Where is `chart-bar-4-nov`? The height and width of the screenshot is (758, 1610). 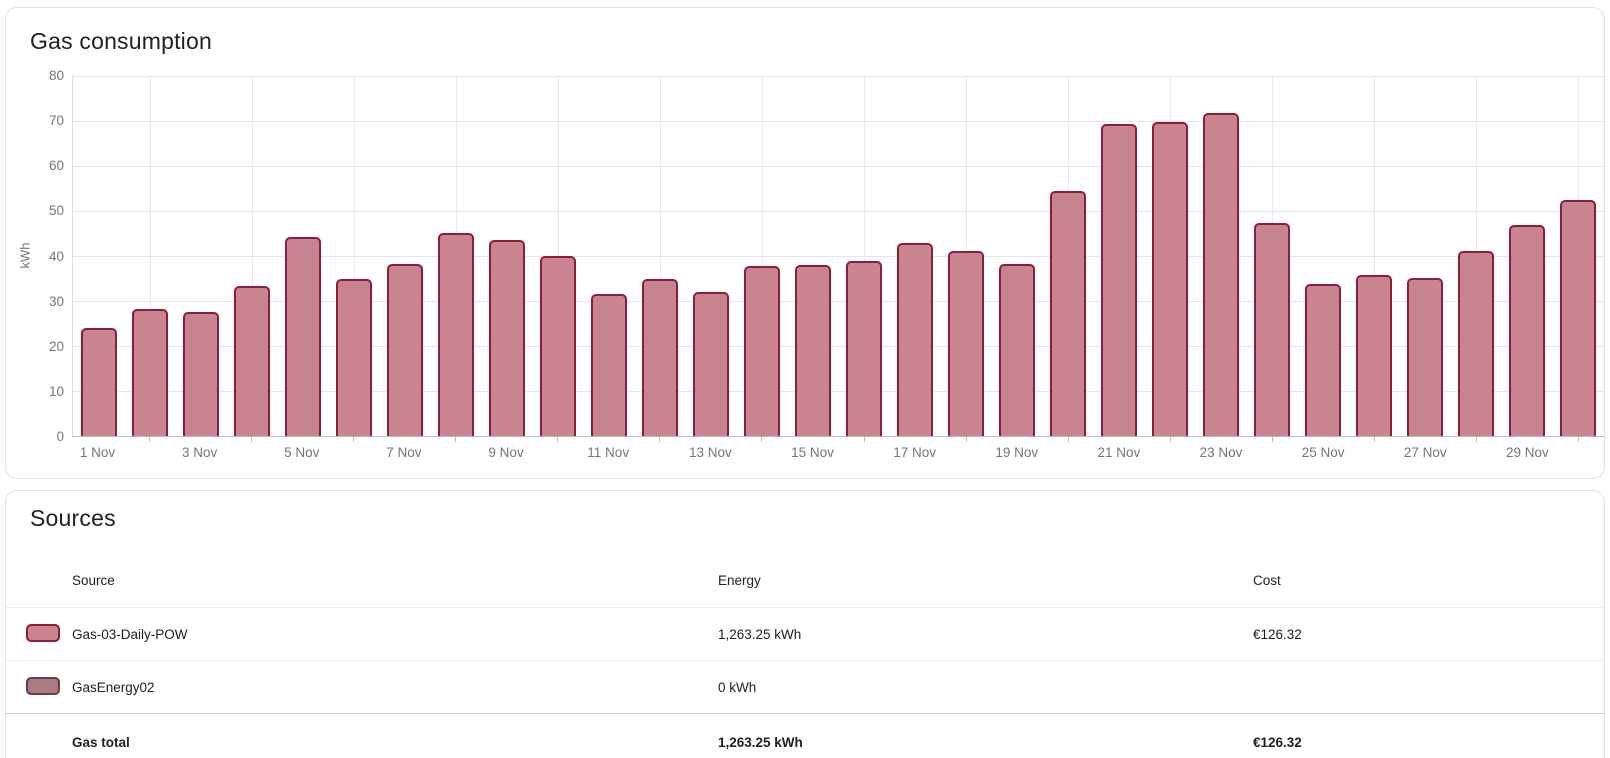 chart-bar-4-nov is located at coordinates (251, 361).